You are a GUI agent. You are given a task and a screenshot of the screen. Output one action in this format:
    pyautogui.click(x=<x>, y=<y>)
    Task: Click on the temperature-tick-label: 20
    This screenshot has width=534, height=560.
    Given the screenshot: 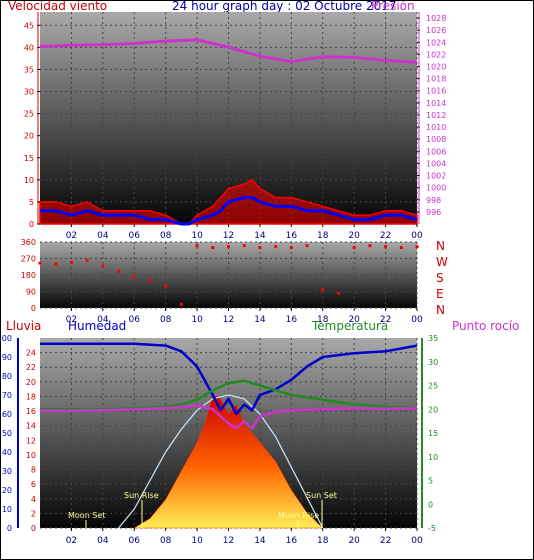 What is the action you would take?
    pyautogui.click(x=433, y=409)
    